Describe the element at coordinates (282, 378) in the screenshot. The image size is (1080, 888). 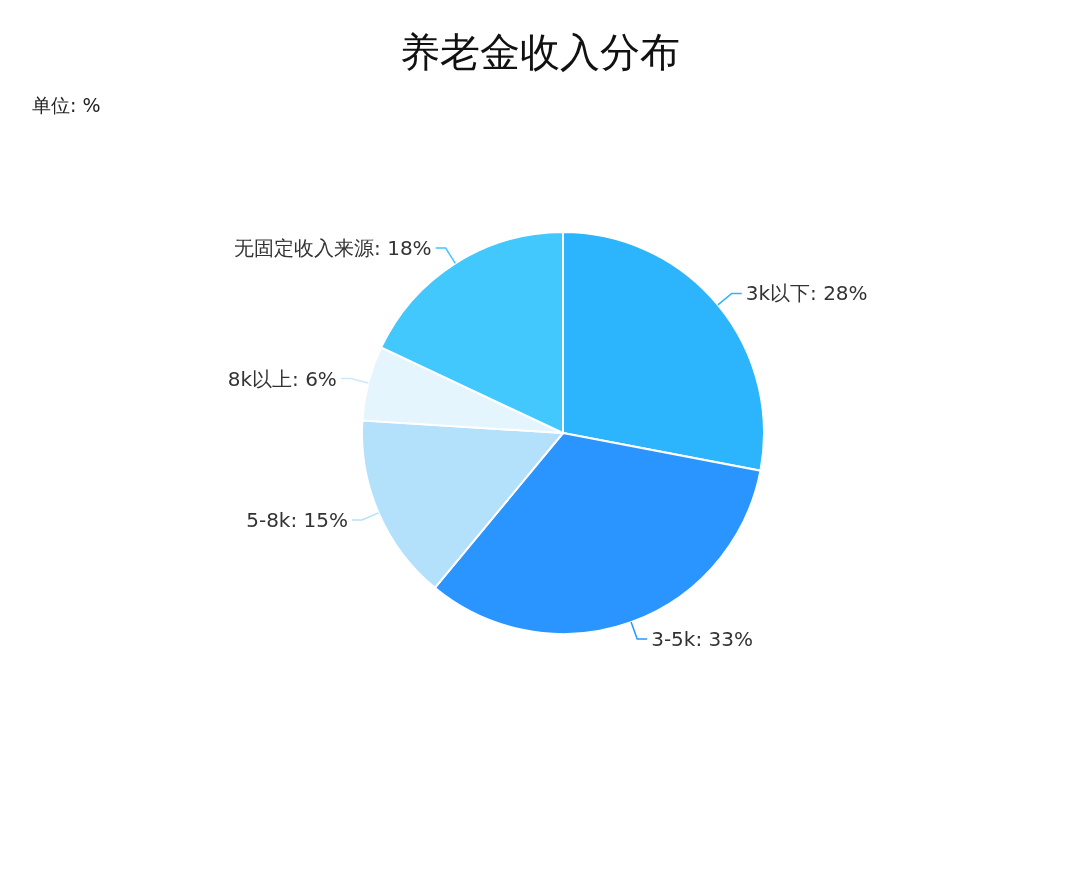
I see `slice-label: 8k以上: 6%` at that location.